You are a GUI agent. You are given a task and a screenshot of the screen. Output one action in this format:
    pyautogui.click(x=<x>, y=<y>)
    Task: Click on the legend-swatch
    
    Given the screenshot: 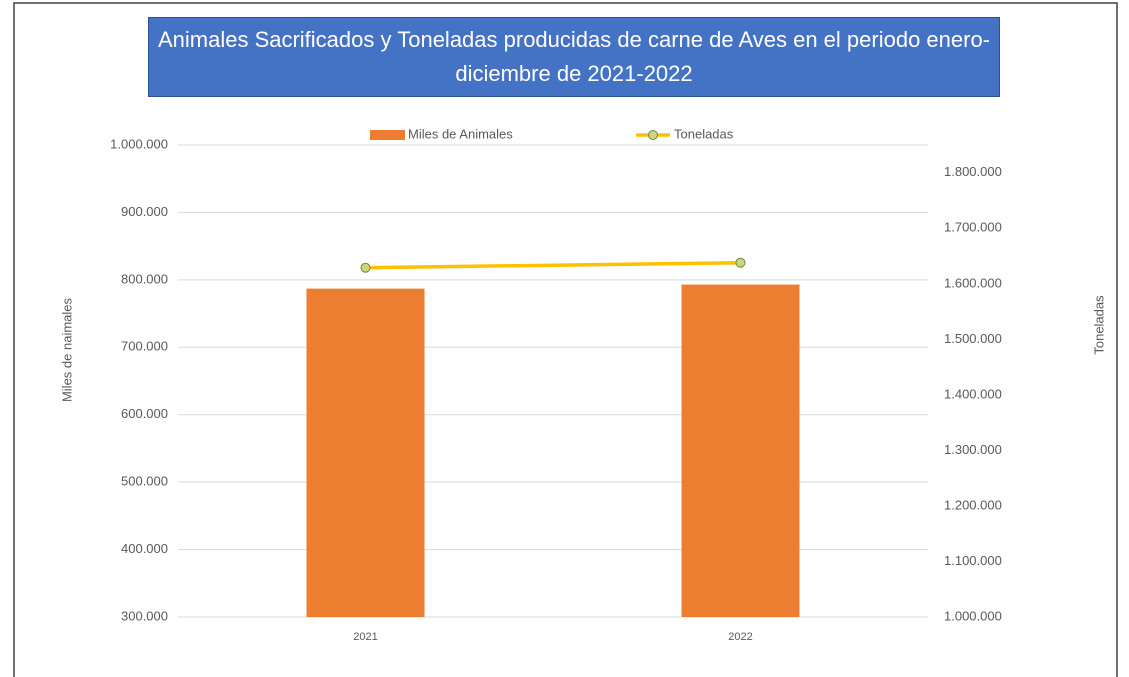 What is the action you would take?
    pyautogui.click(x=387, y=135)
    